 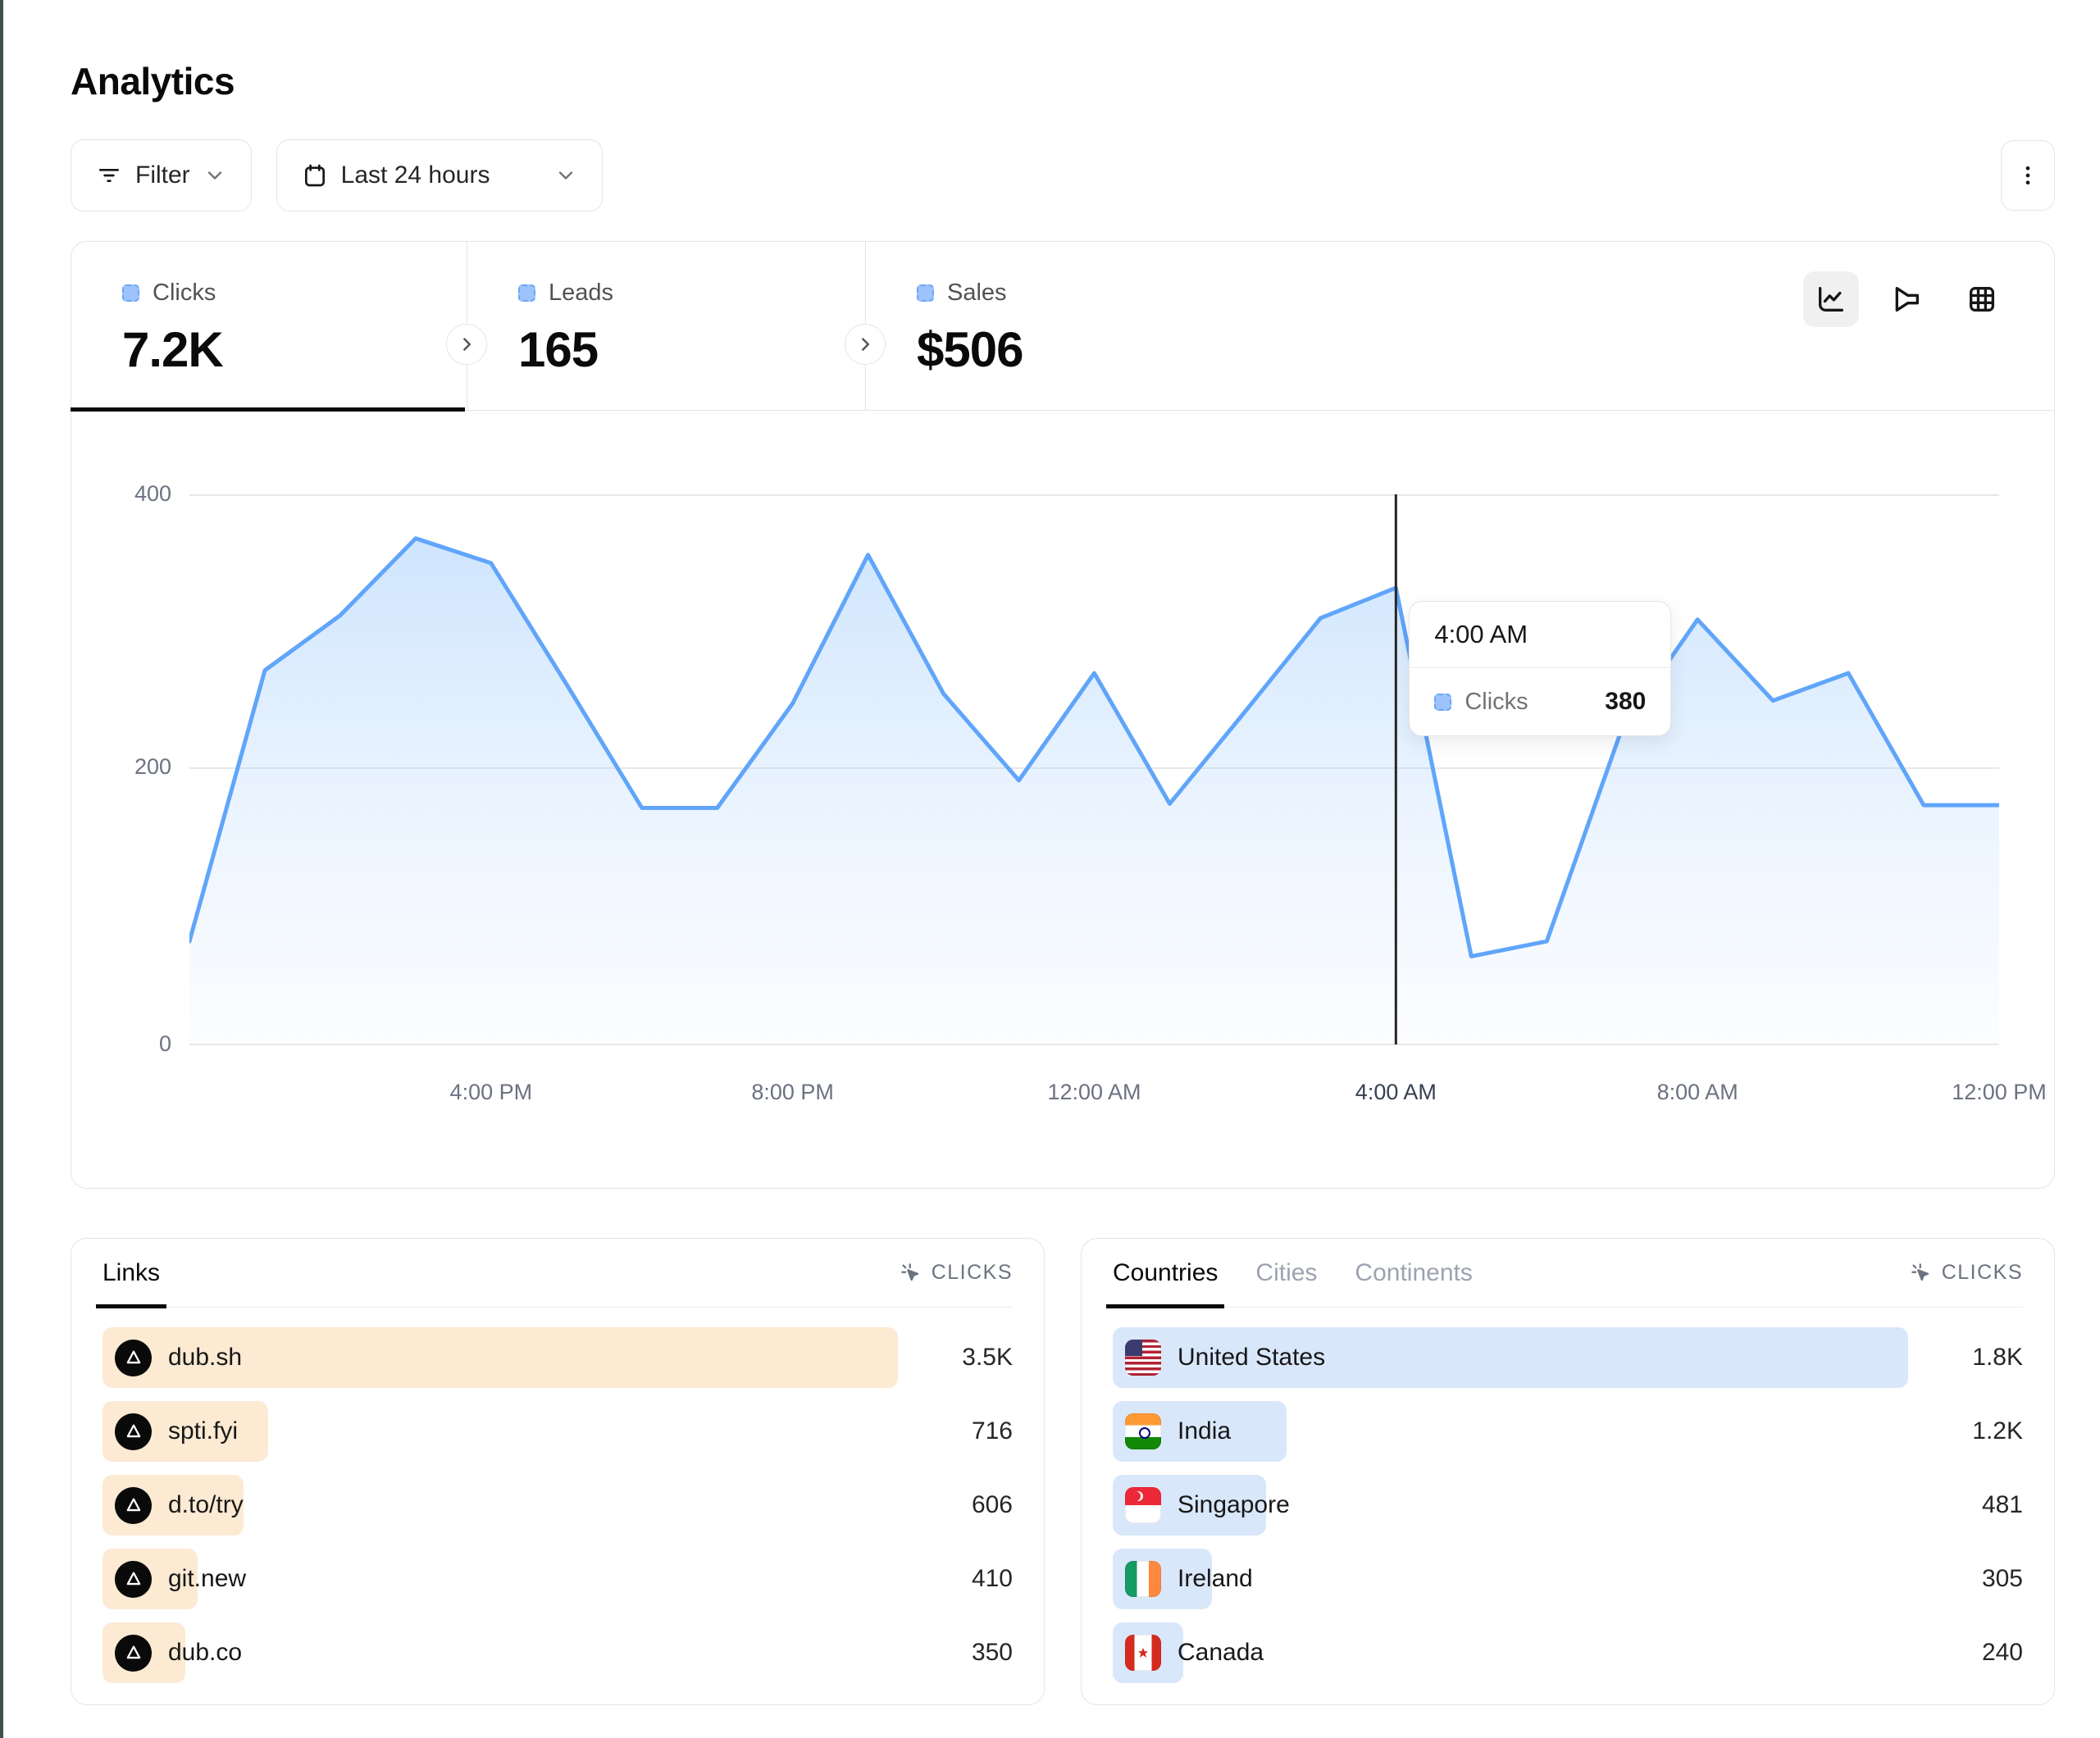 What do you see at coordinates (1143, 1505) in the screenshot?
I see `singapore-flag-icon` at bounding box center [1143, 1505].